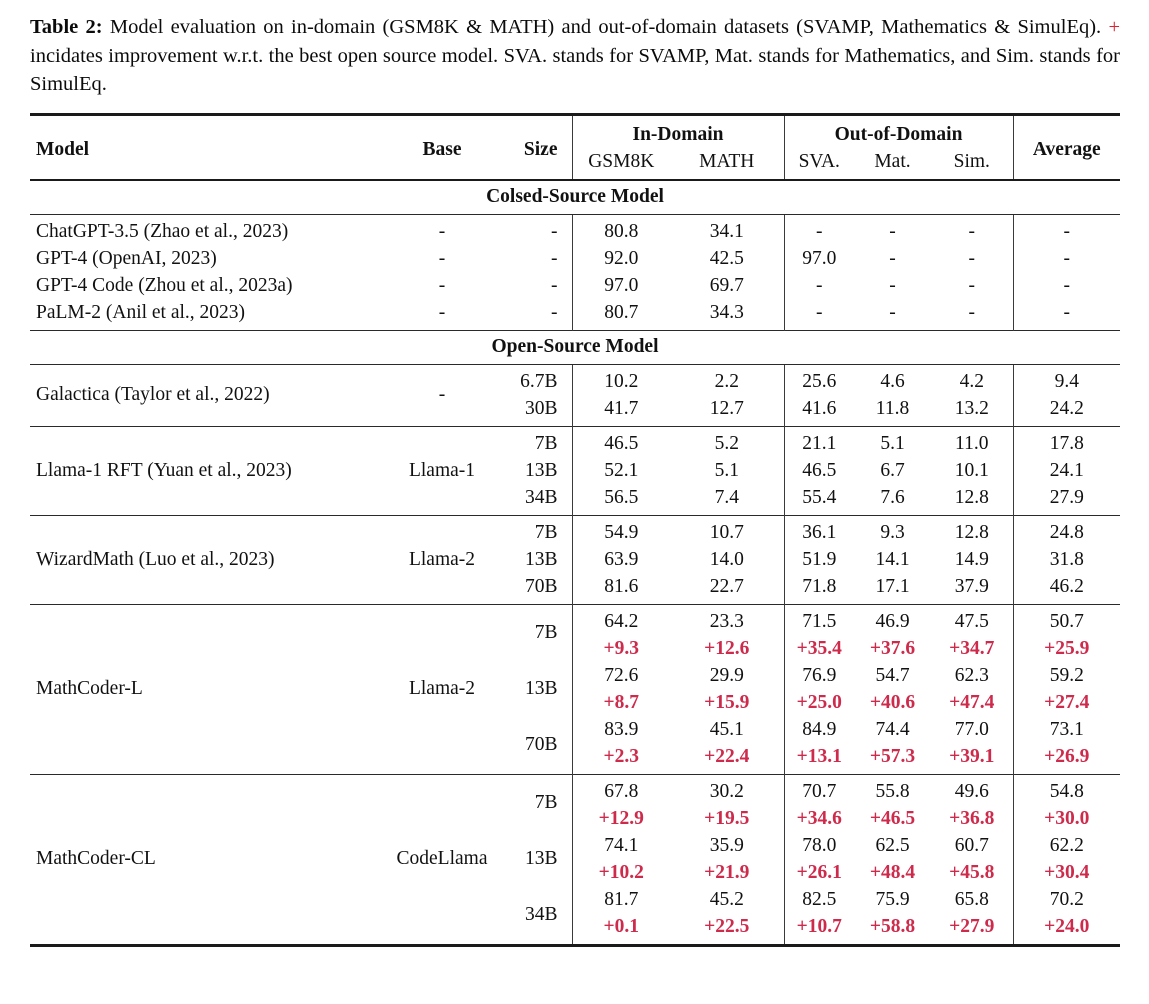  Describe the element at coordinates (818, 470) in the screenshot. I see `score-cell: 46.5` at that location.